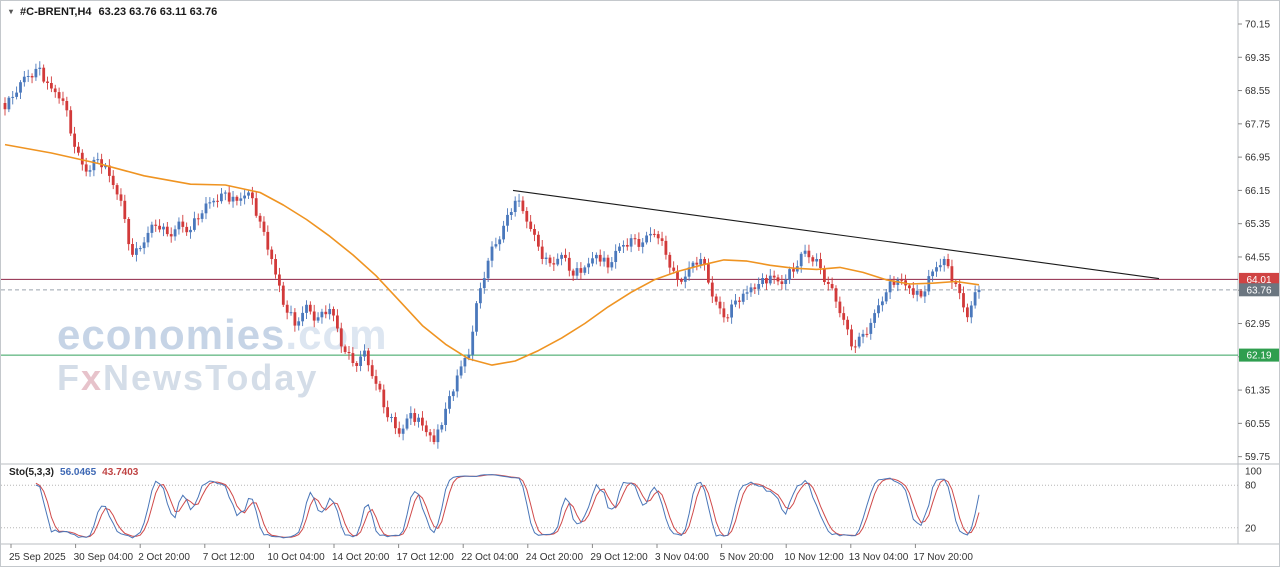 This screenshot has width=1280, height=567. What do you see at coordinates (37, 557) in the screenshot?
I see `svg-text: 25 Sep 2025` at bounding box center [37, 557].